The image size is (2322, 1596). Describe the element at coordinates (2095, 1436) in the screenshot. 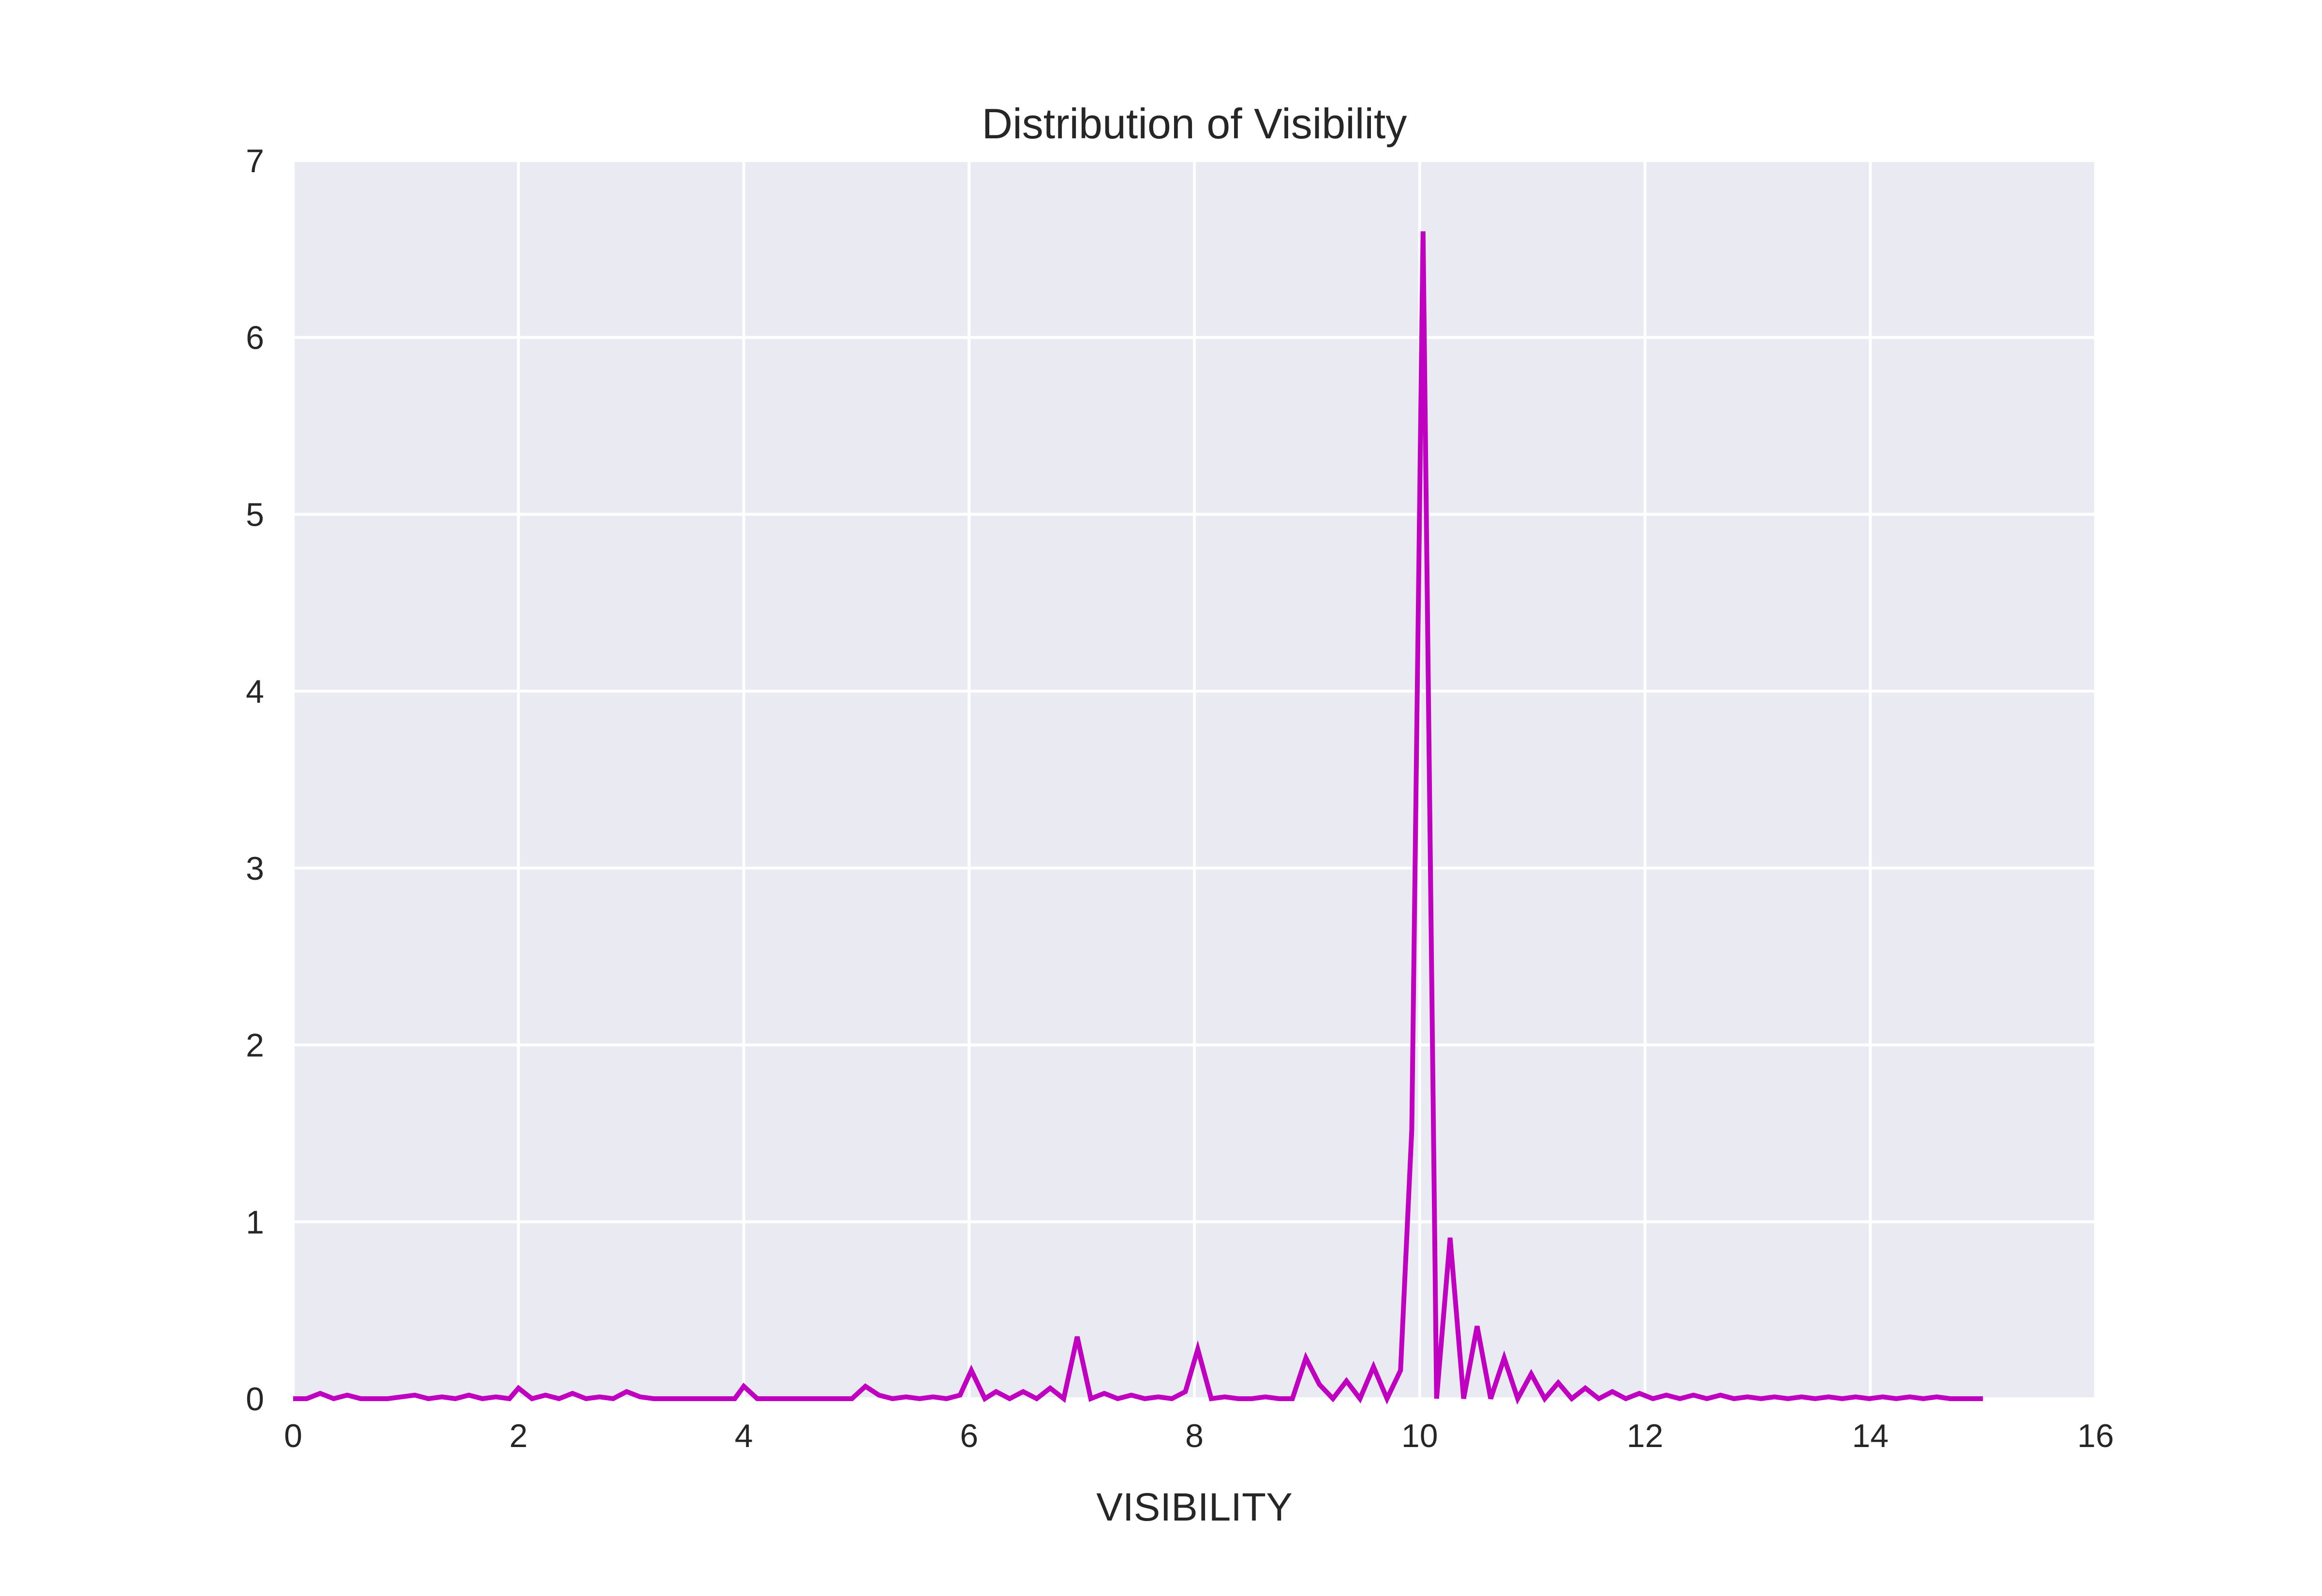

I see `x-tick-label: 16` at that location.